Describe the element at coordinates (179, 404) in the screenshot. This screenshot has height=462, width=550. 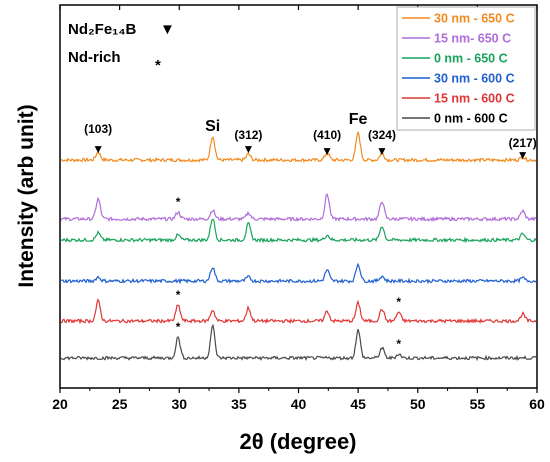
I see `x-tick-label: 30` at that location.